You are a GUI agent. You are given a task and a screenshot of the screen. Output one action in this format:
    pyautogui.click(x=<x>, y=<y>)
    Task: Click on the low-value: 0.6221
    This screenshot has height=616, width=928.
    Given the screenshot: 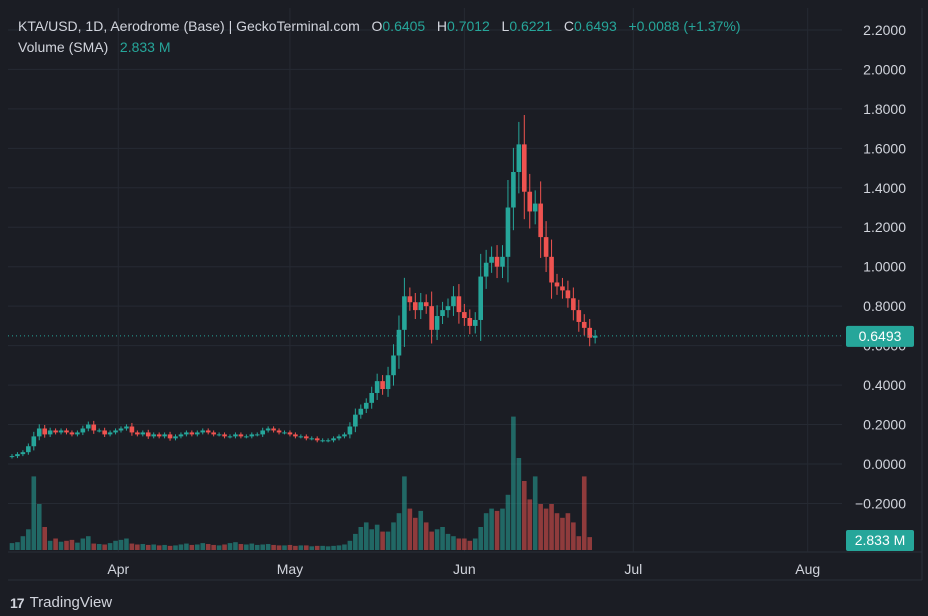 What is the action you would take?
    pyautogui.click(x=531, y=26)
    